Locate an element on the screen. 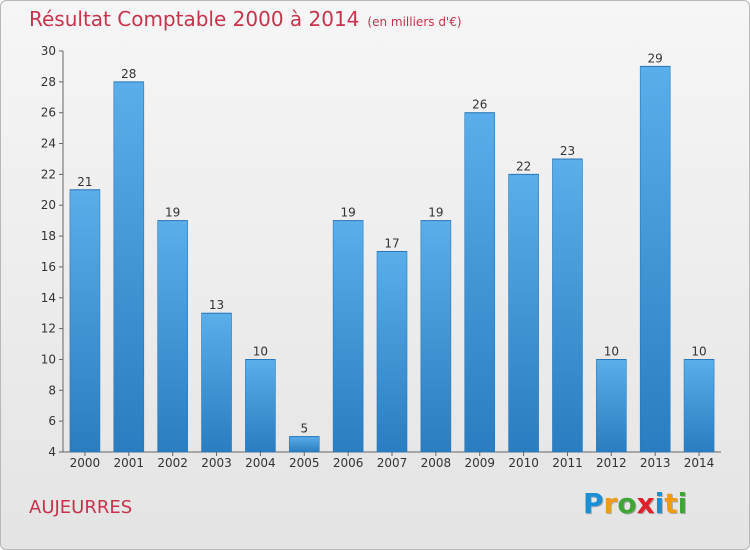 The width and height of the screenshot is (750, 550). x-tick-label: 2007 is located at coordinates (392, 463).